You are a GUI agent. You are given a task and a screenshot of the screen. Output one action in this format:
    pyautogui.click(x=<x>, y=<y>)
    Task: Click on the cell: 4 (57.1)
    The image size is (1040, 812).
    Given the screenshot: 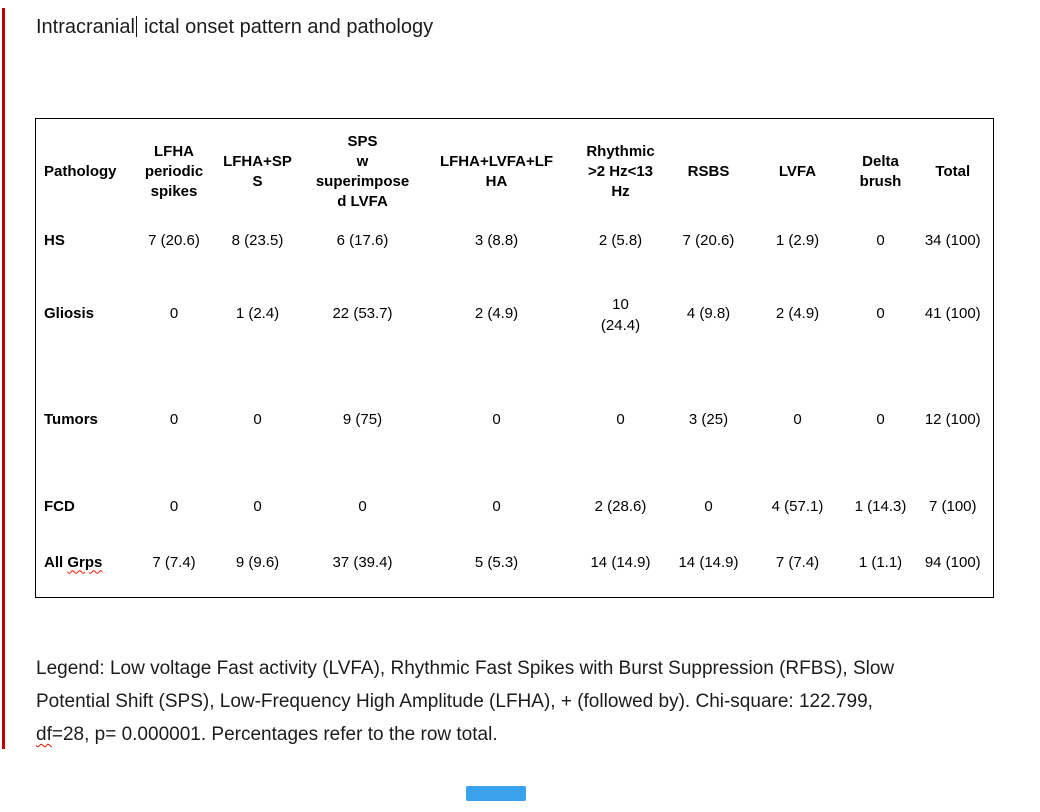 What is the action you would take?
    pyautogui.click(x=797, y=506)
    